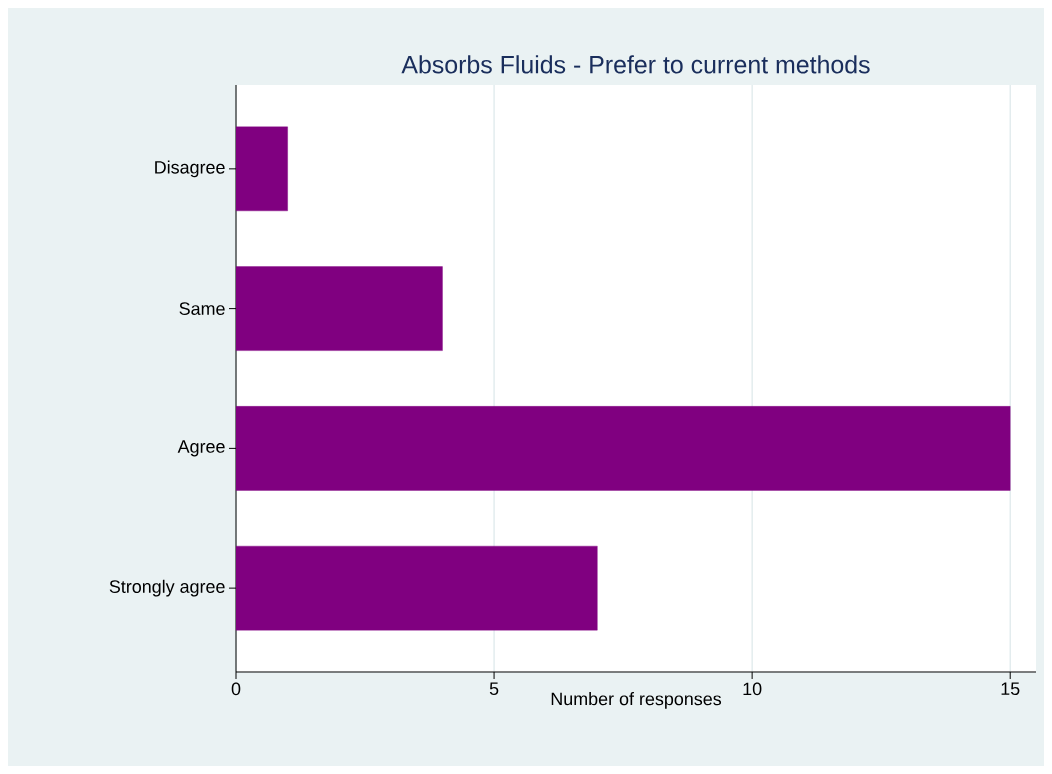 The width and height of the screenshot is (1052, 774). I want to click on x-axis-title: Number of responses, so click(636, 700).